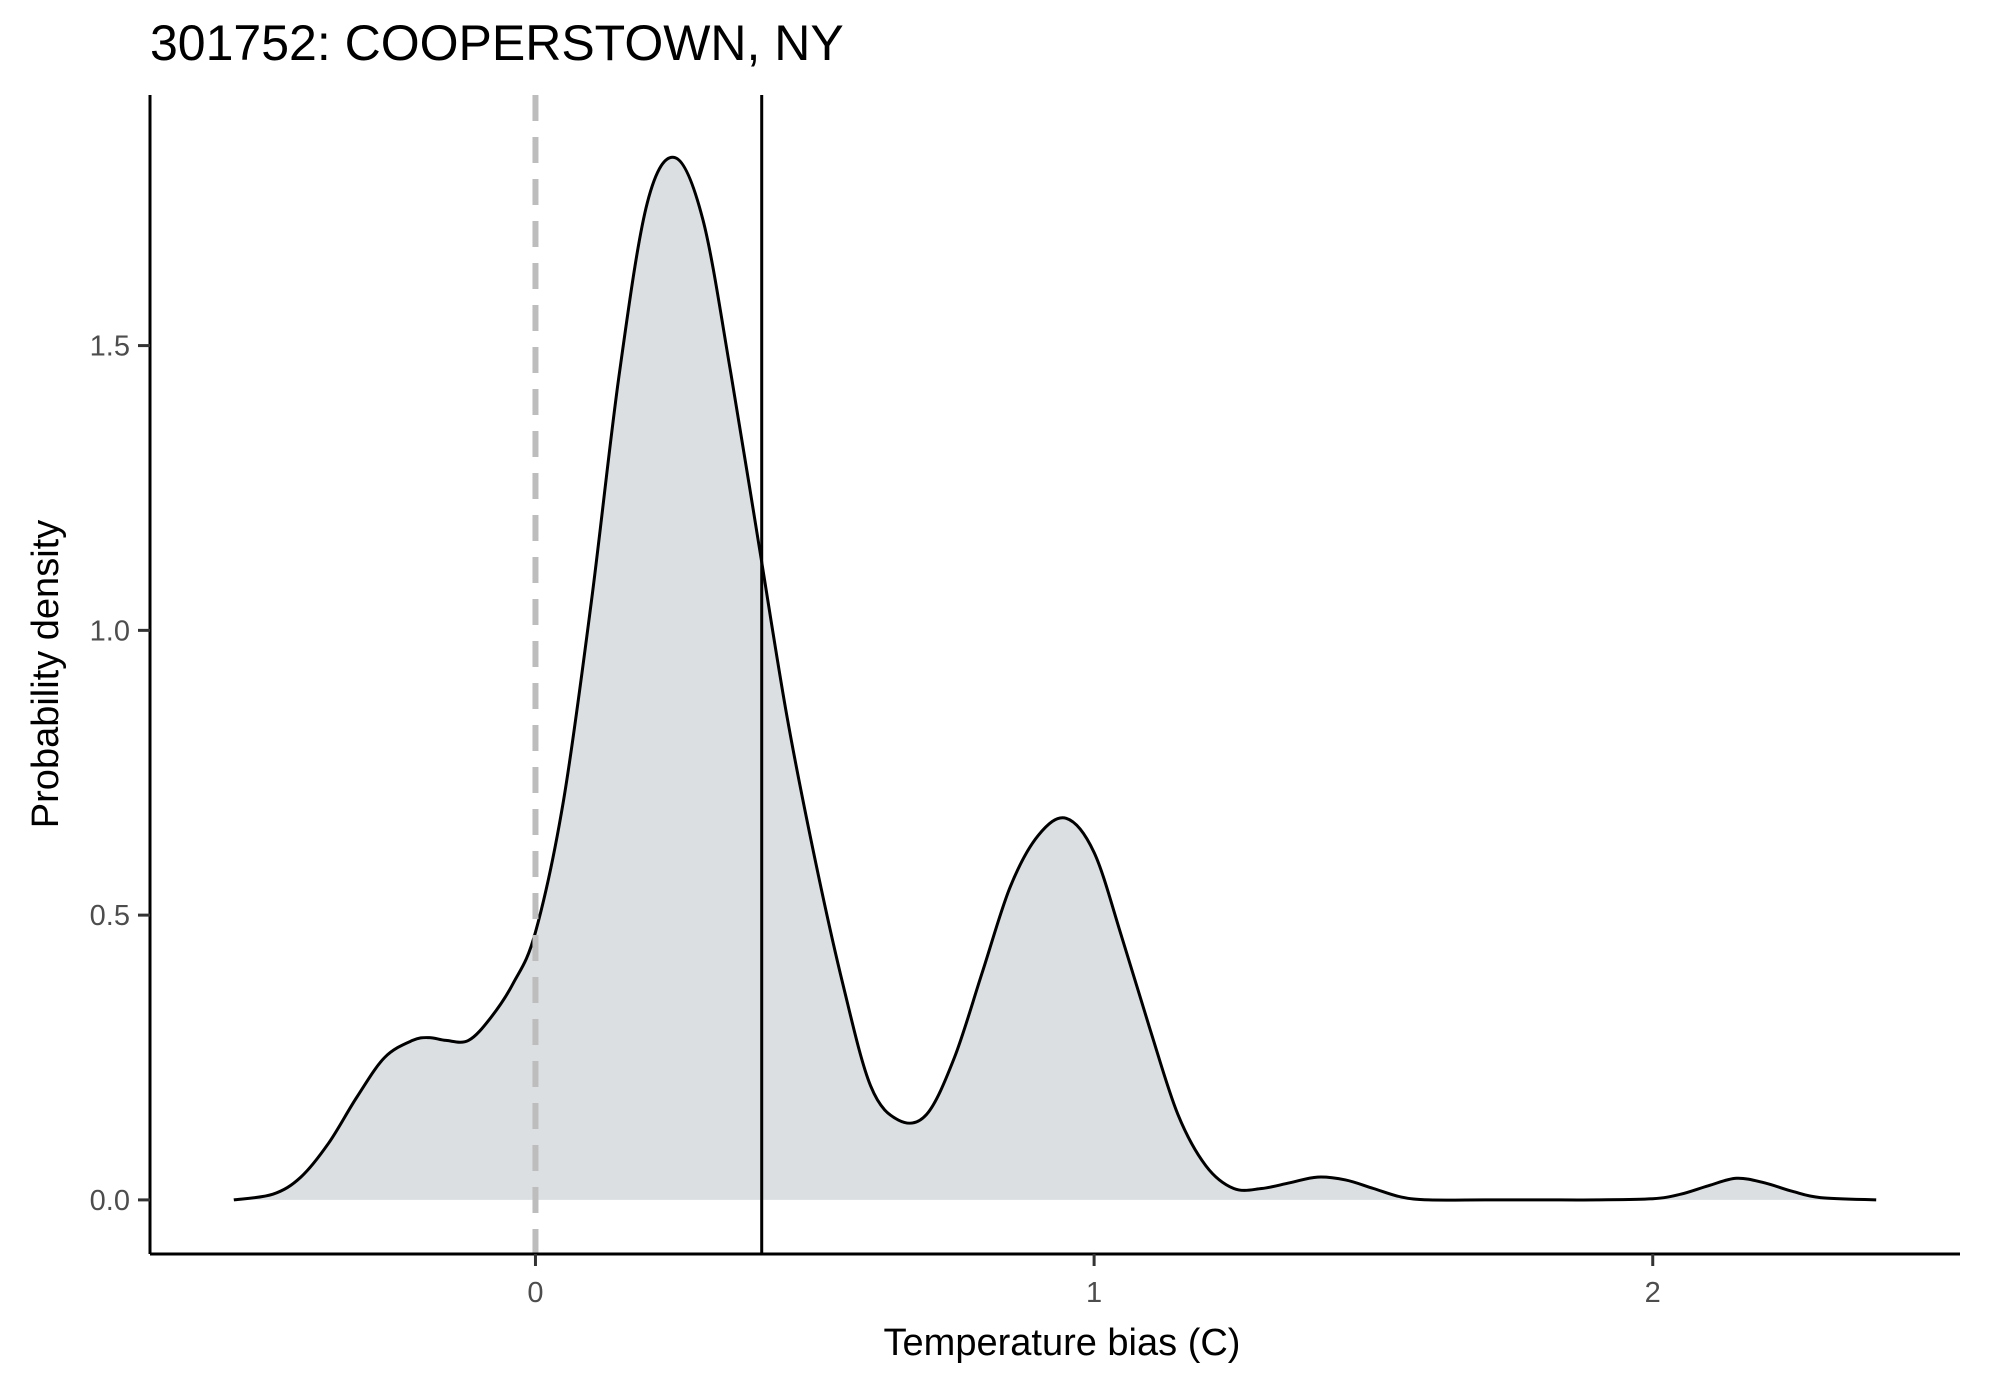 The image size is (1990, 1384). Describe the element at coordinates (497, 43) in the screenshot. I see `chart-title: 301752: COOPERSTOWN, NY` at that location.